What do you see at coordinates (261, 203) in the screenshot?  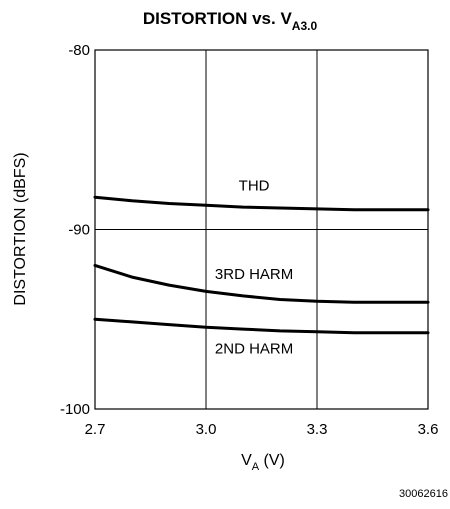 I see `series-line-thd` at bounding box center [261, 203].